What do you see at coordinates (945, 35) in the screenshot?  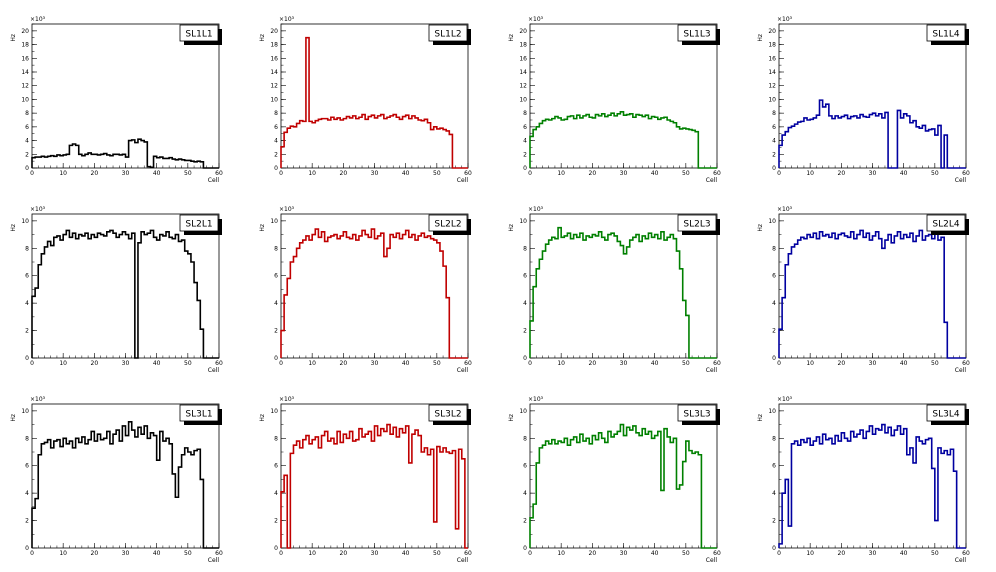 I see `panel-title: SL1L4` at bounding box center [945, 35].